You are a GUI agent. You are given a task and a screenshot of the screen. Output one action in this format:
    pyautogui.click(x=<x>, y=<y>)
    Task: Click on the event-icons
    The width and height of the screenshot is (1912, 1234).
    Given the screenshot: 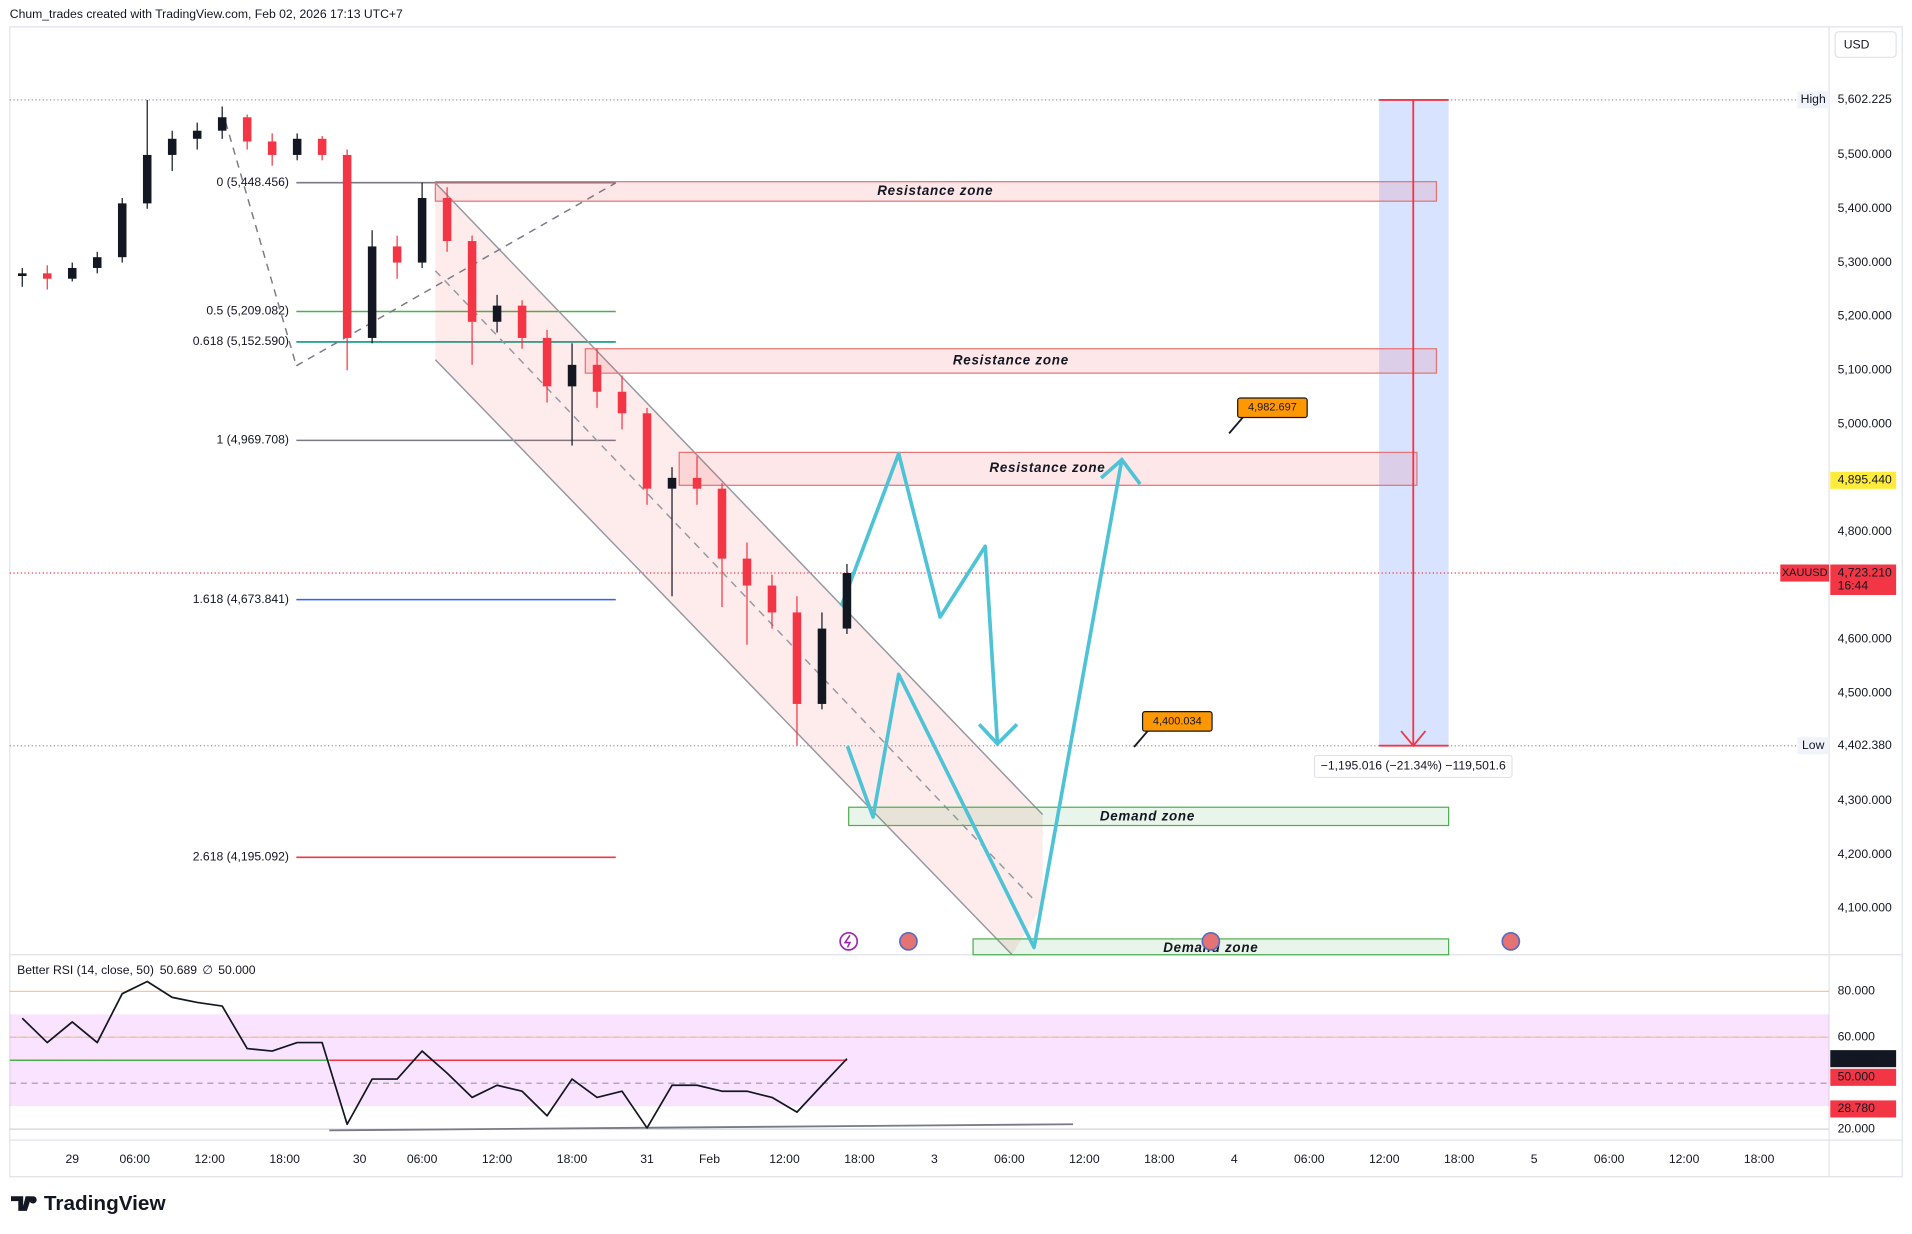 What is the action you would take?
    pyautogui.click(x=1180, y=941)
    